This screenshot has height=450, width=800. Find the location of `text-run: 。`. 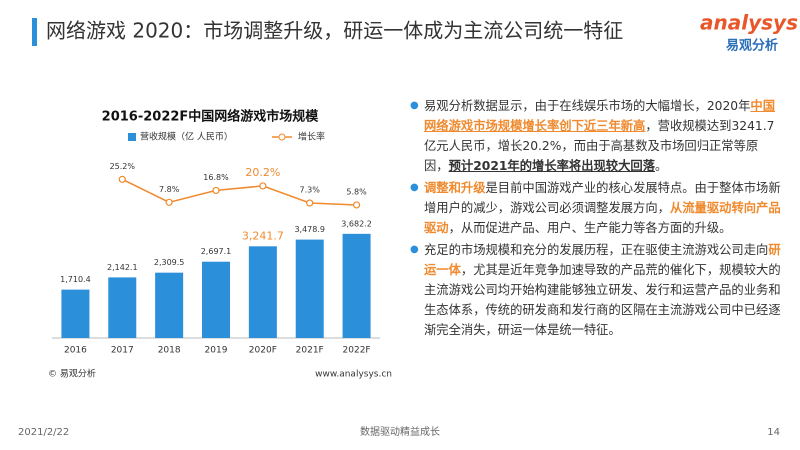

text-run: 。 is located at coordinates (661, 166).